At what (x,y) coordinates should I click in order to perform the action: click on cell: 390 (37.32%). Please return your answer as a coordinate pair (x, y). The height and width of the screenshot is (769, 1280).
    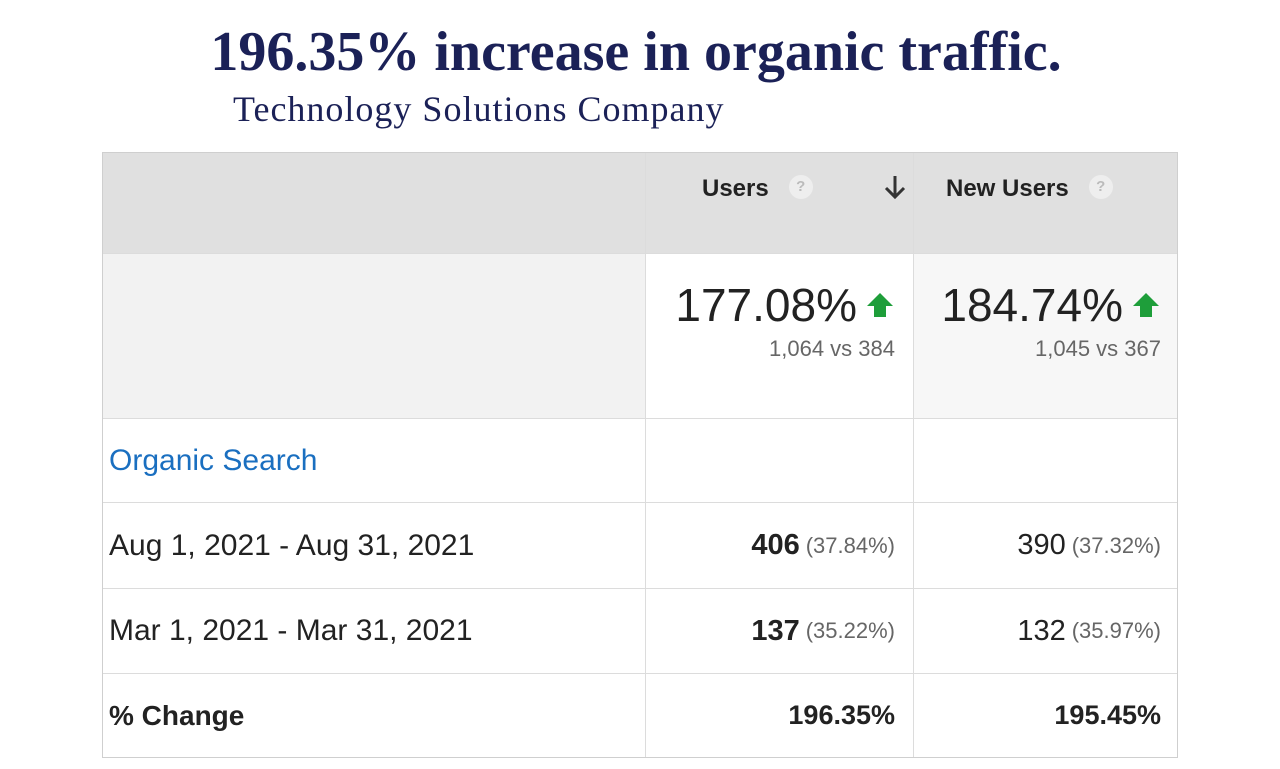
    Looking at the image, I should click on (1045, 545).